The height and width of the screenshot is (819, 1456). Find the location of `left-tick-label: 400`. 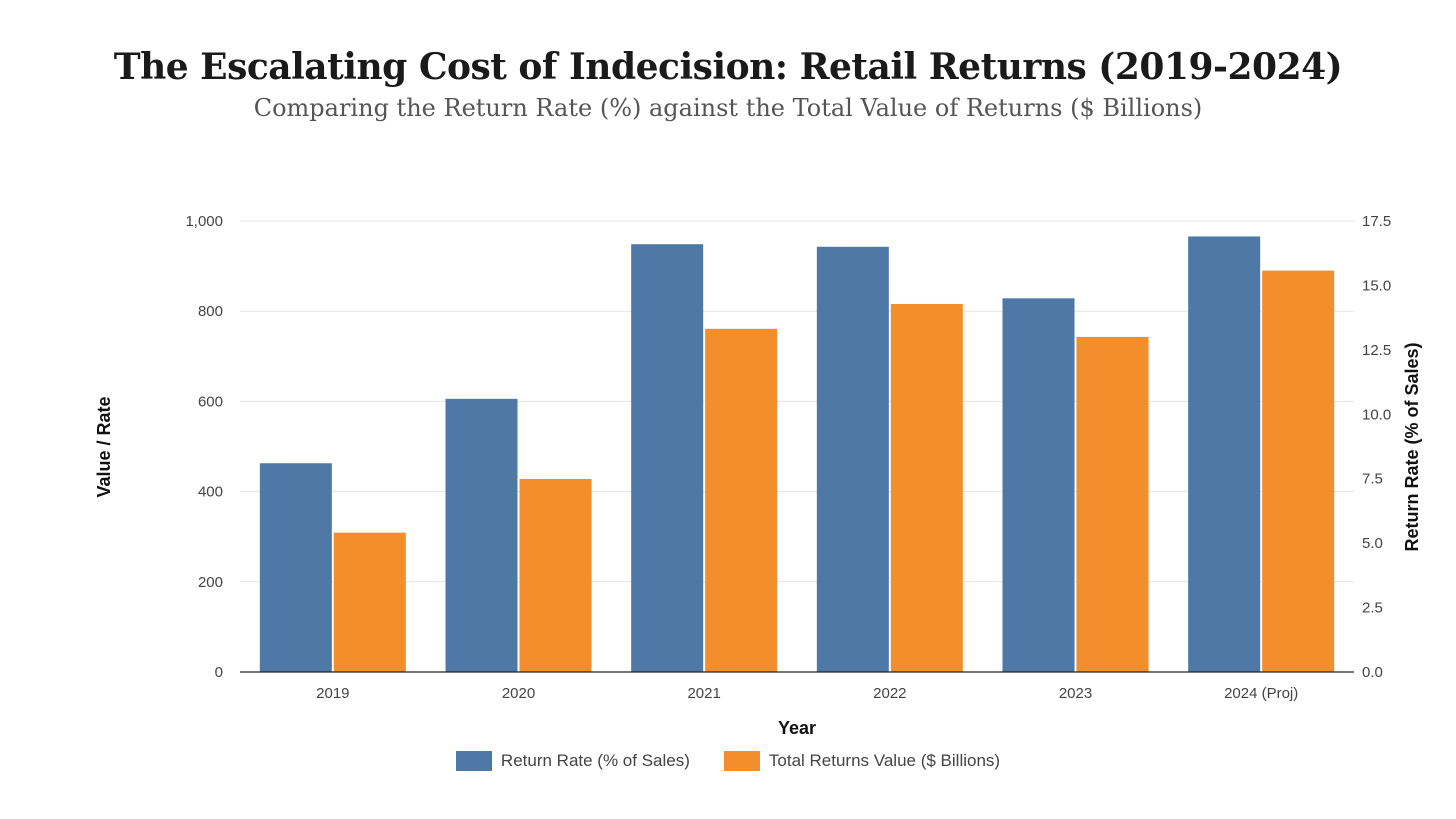

left-tick-label: 400 is located at coordinates (210, 492).